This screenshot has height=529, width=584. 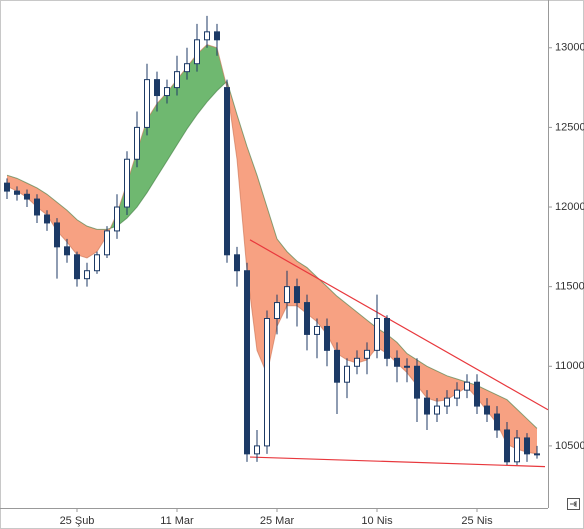 I want to click on y-tick-label: 11500, so click(x=569, y=287).